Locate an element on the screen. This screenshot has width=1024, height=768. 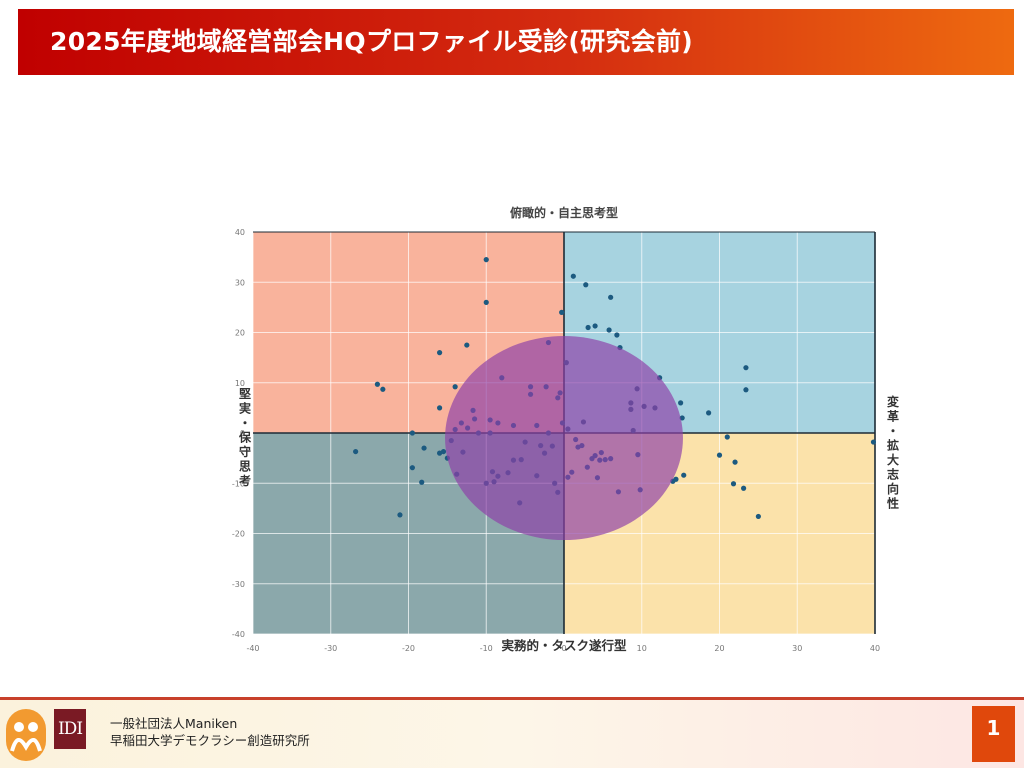
x-tick-label: -40 is located at coordinates (252, 648).